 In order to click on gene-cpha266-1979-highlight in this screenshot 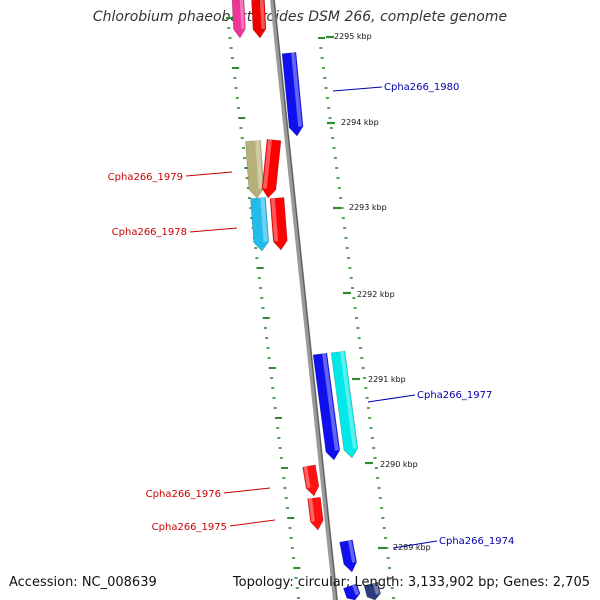, I will do `click(267, 164)`.